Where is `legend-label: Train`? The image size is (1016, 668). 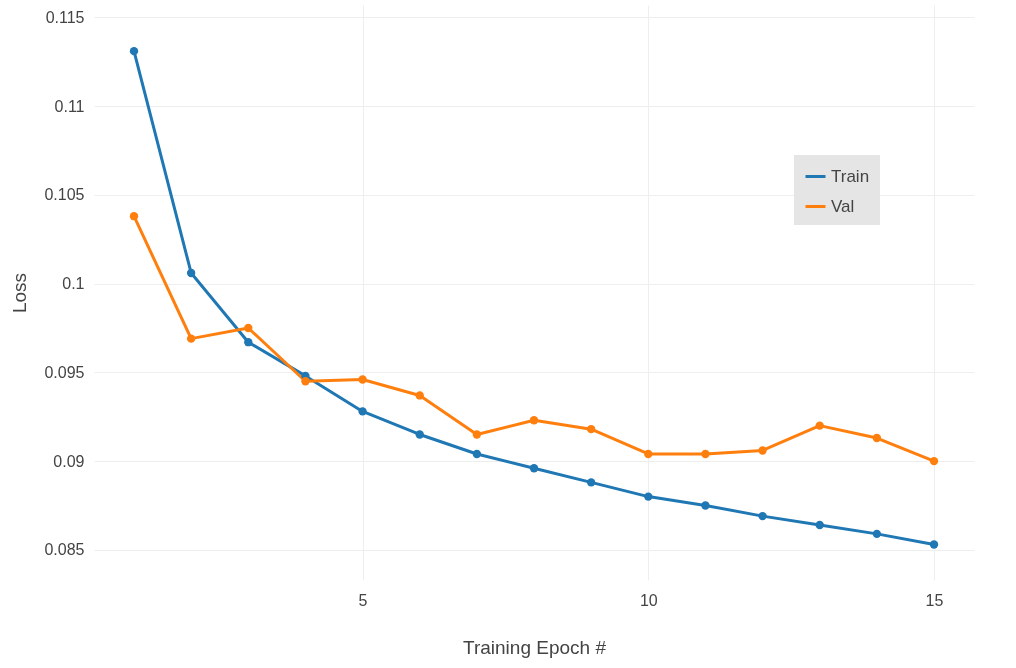
legend-label: Train is located at coordinates (850, 176).